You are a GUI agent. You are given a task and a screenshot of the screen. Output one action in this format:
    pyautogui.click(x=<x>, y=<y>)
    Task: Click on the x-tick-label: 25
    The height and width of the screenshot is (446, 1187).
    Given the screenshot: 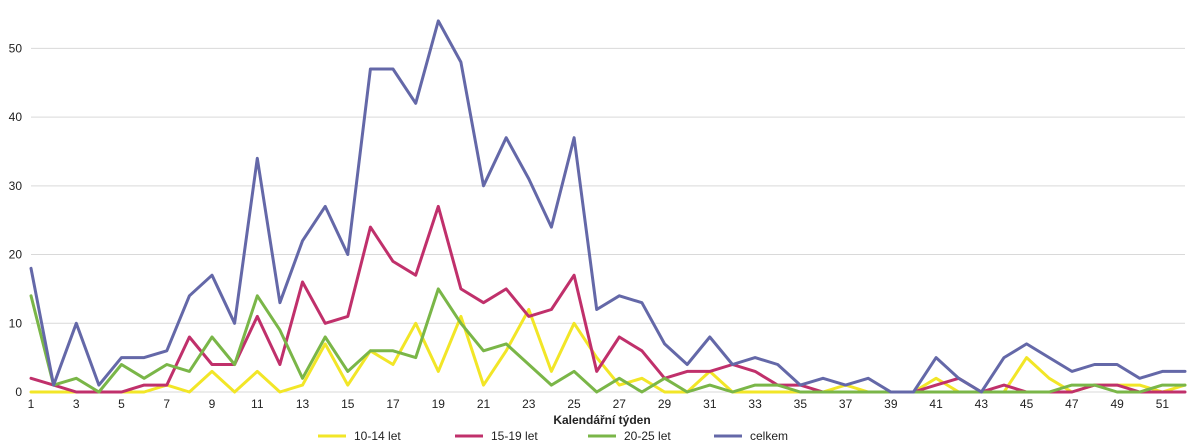 What is the action you would take?
    pyautogui.click(x=574, y=404)
    